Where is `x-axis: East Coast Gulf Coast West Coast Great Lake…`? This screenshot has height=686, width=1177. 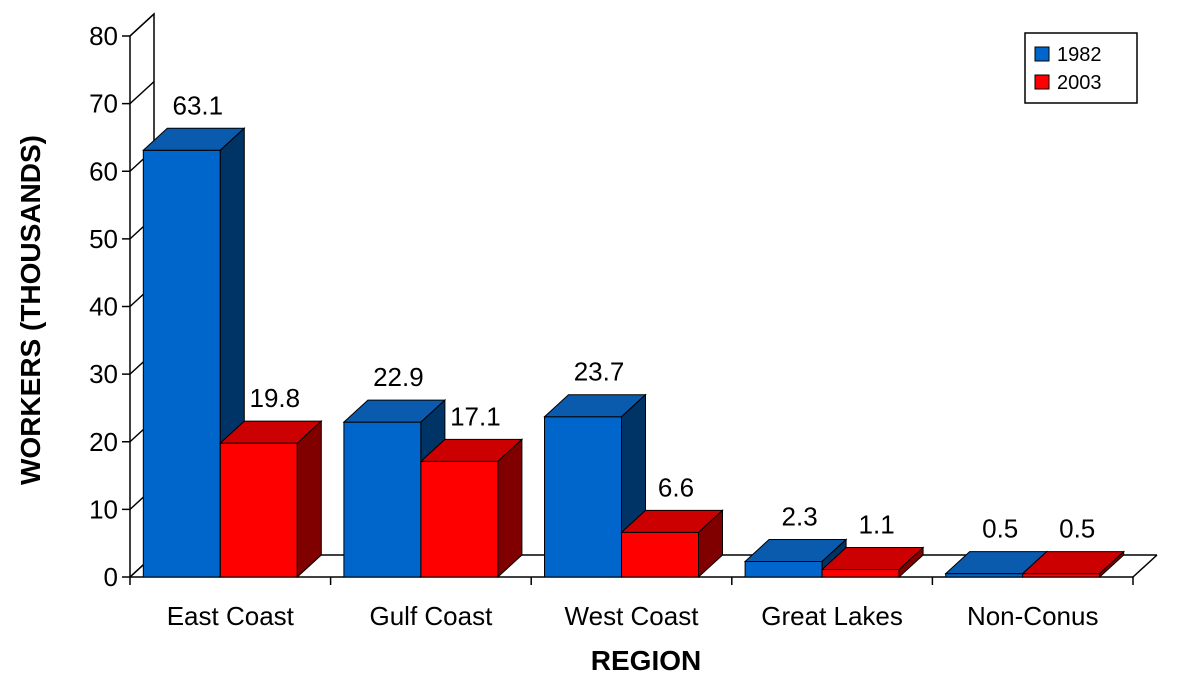 x-axis: East Coast Gulf Coast West Coast Great Lake… is located at coordinates (631, 603).